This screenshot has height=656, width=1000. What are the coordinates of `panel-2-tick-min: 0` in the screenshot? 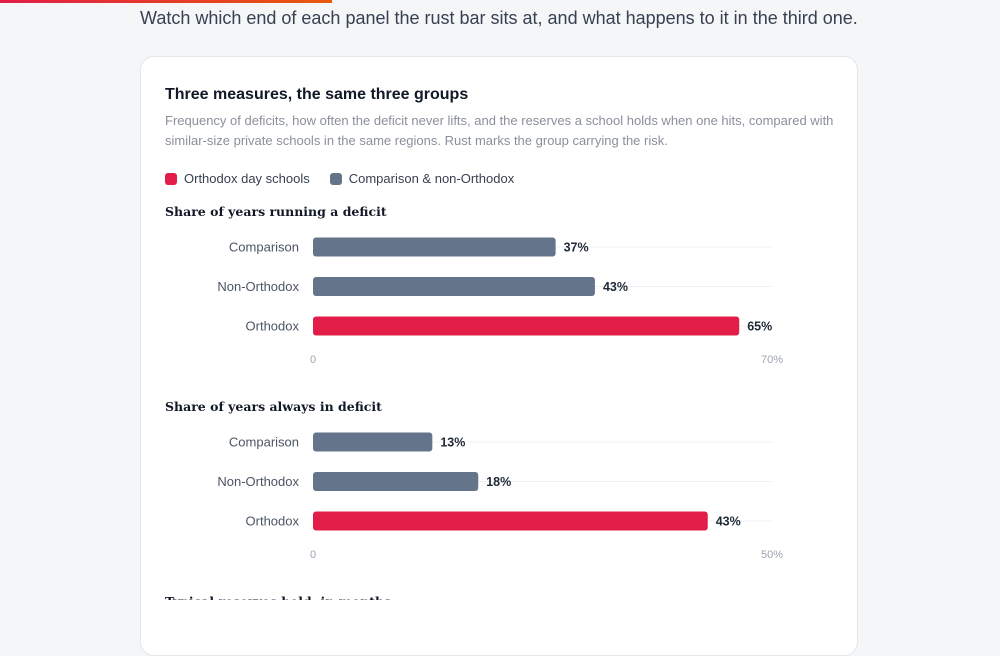 It's located at (313, 555).